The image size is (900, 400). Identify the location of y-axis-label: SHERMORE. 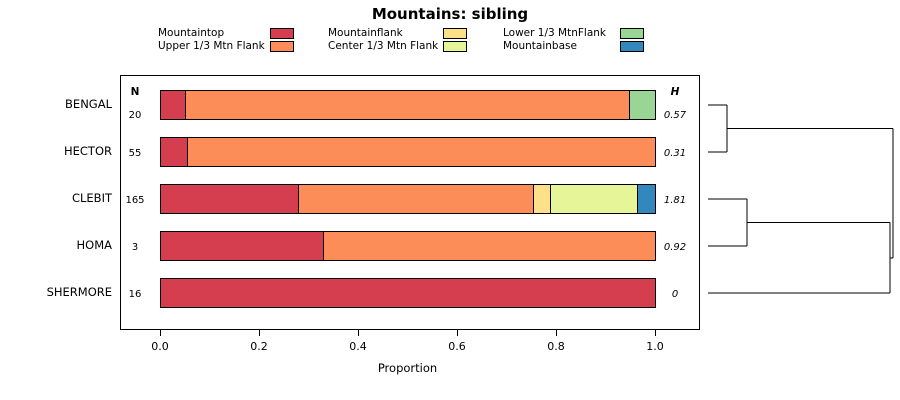
(79, 292).